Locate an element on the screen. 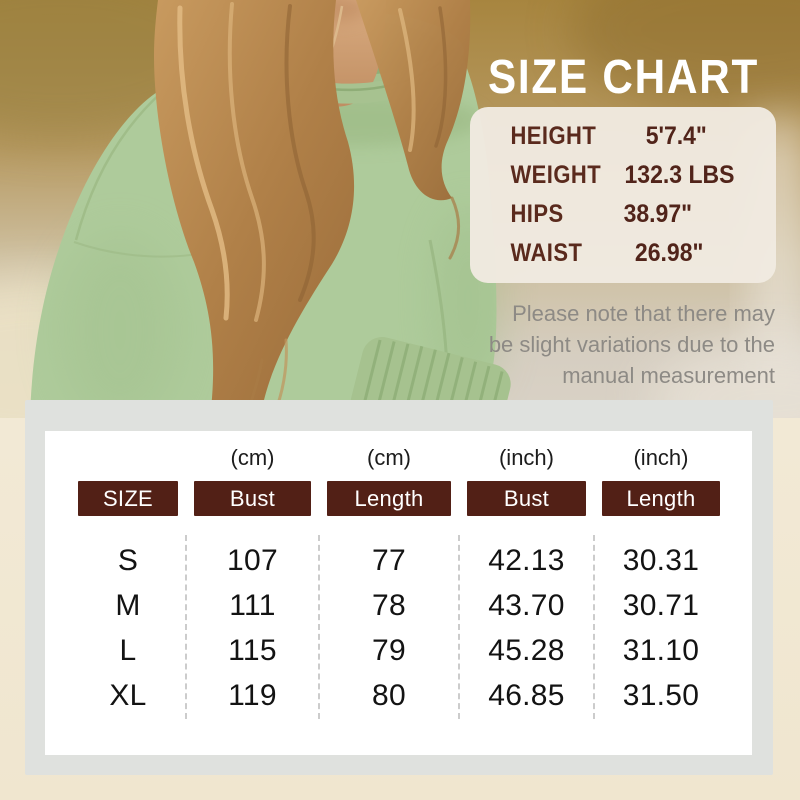 The image size is (800, 800). column-header-length-cm: Length is located at coordinates (389, 498).